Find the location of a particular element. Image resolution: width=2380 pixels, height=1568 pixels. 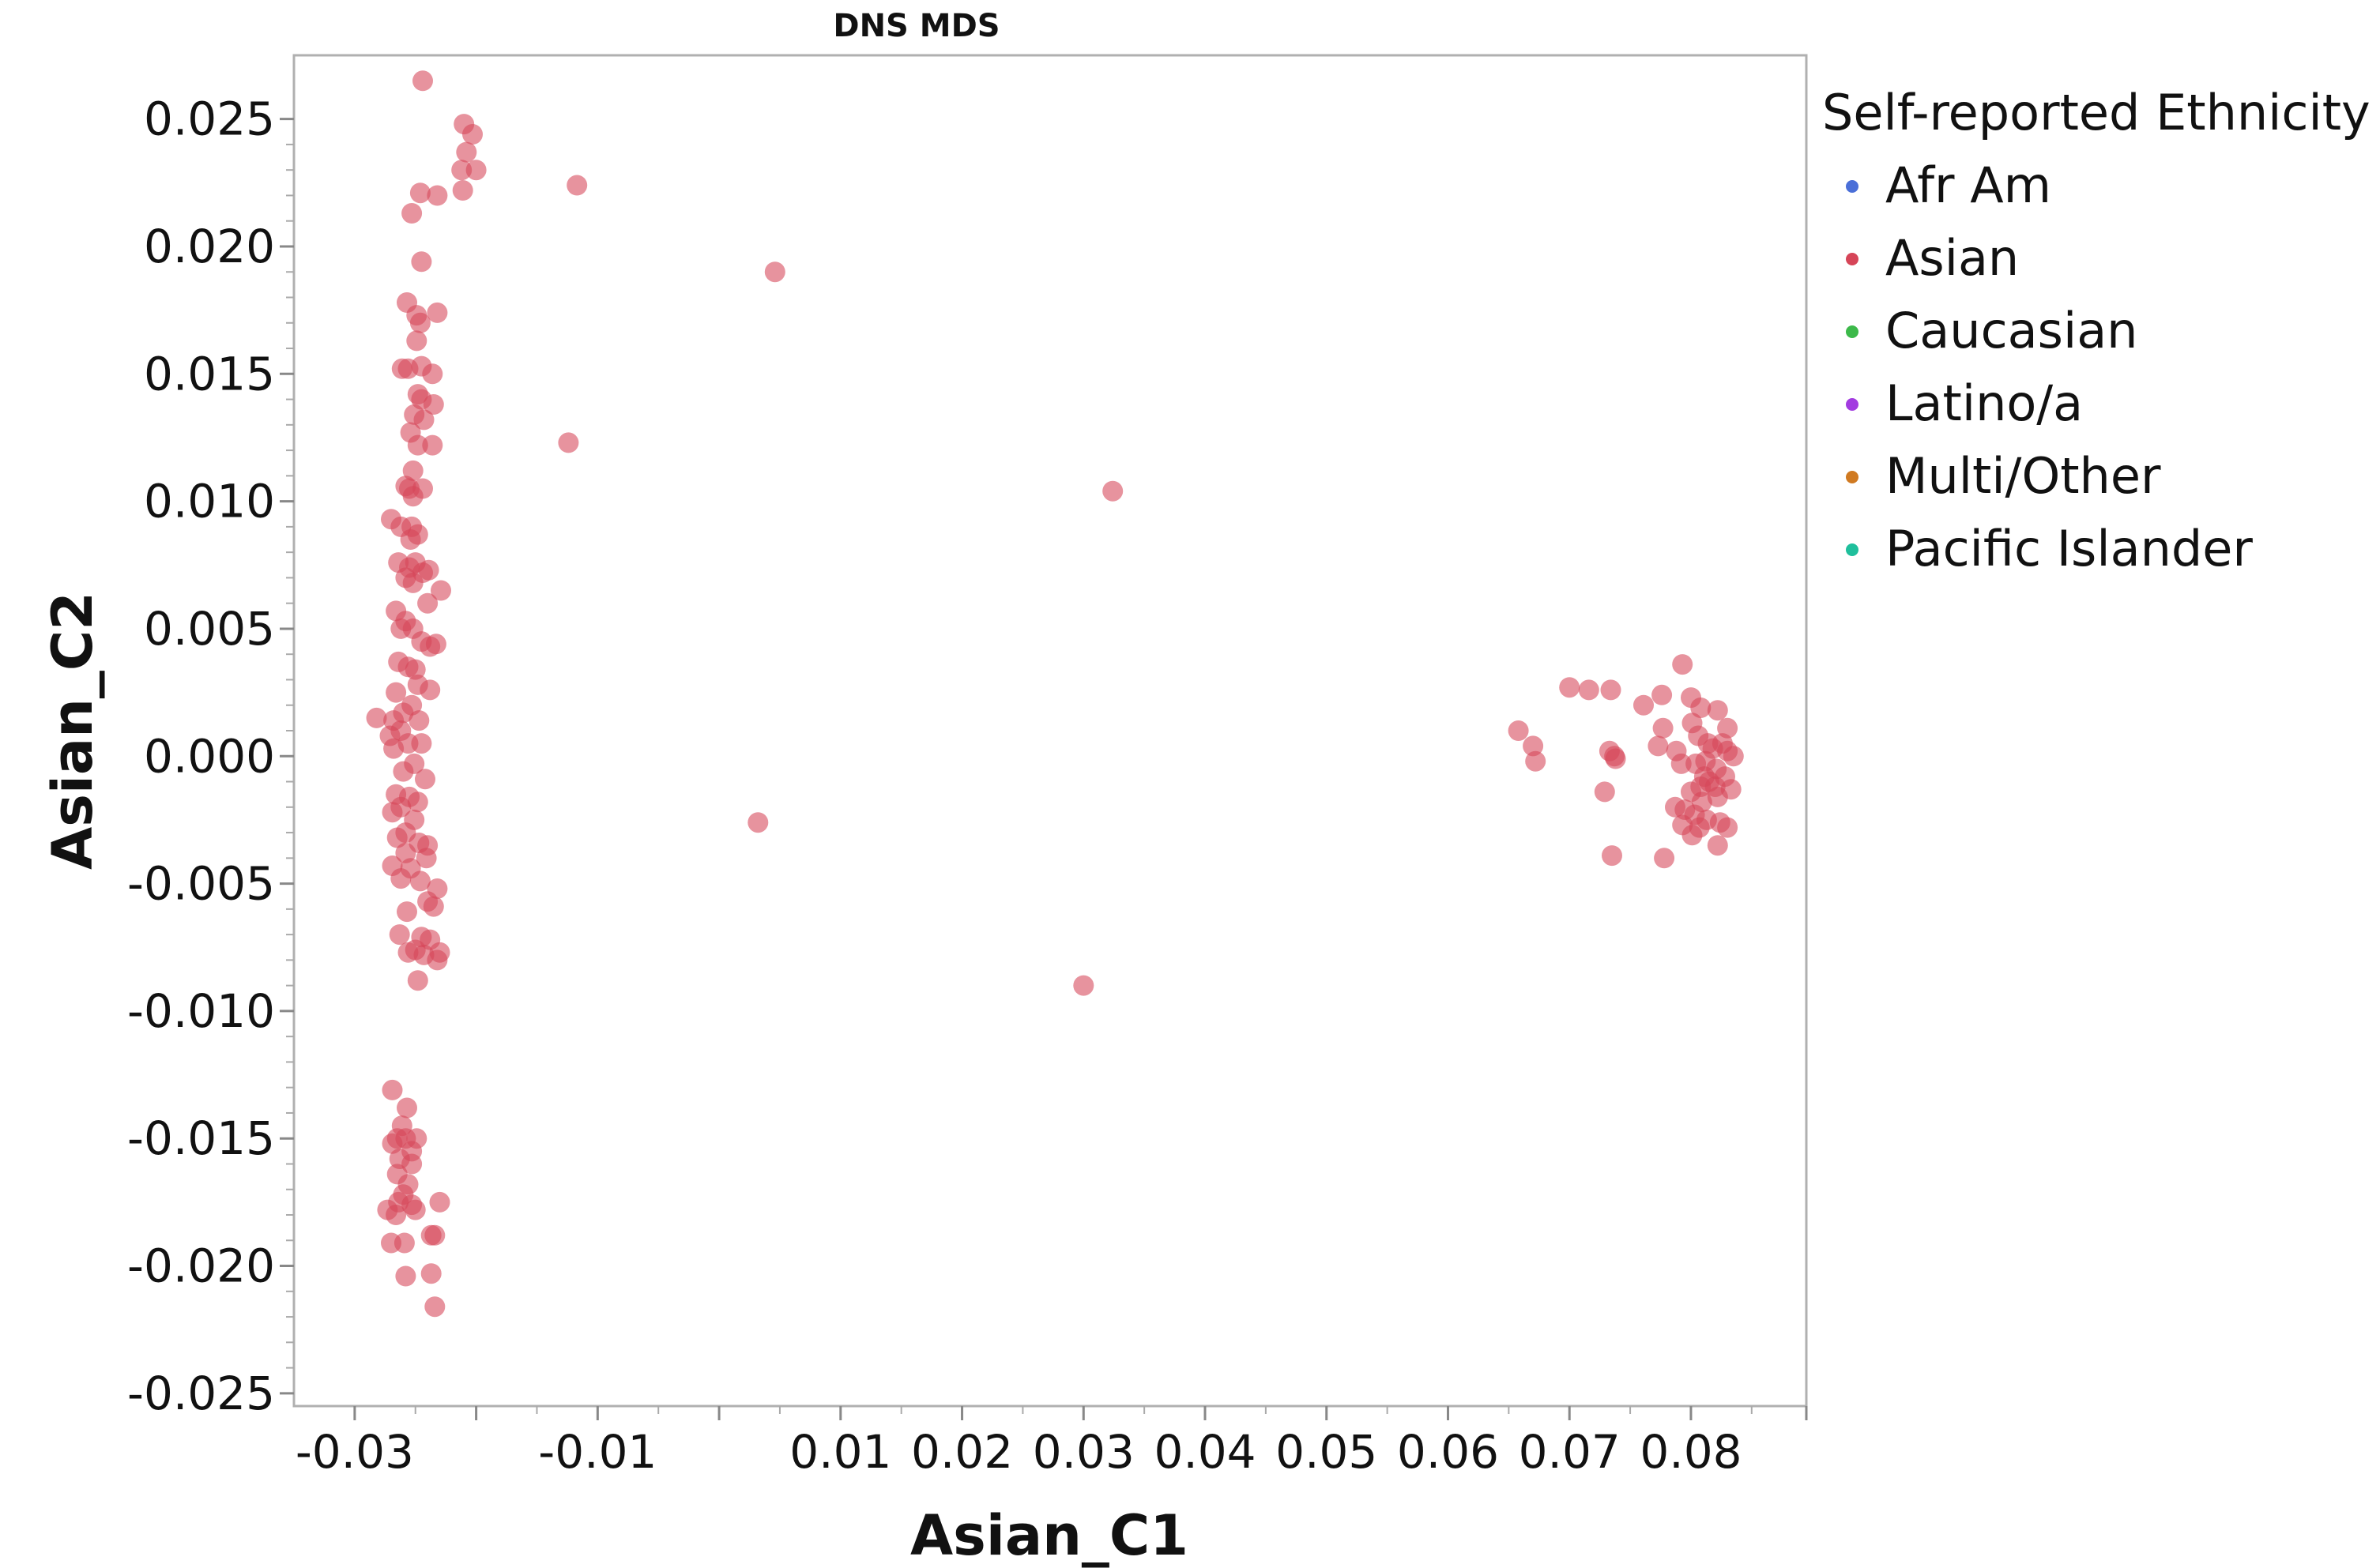

x-tick-label: 0.06 is located at coordinates (1448, 1452).